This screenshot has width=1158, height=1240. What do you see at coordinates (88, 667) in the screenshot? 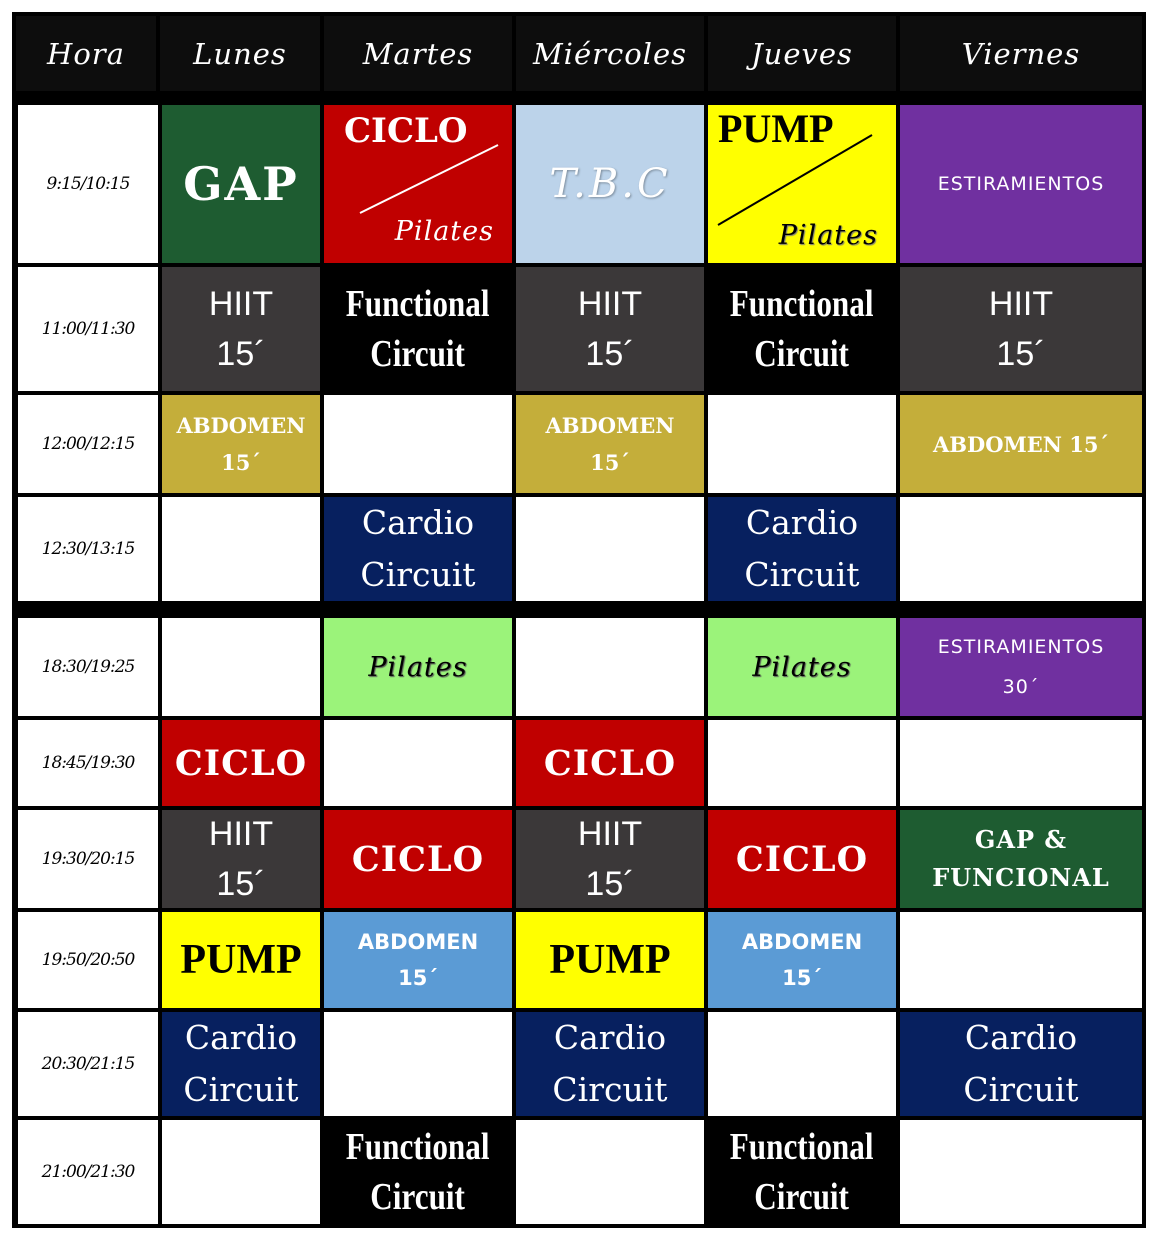
I see `time-slot: 18:30/19:25` at bounding box center [88, 667].